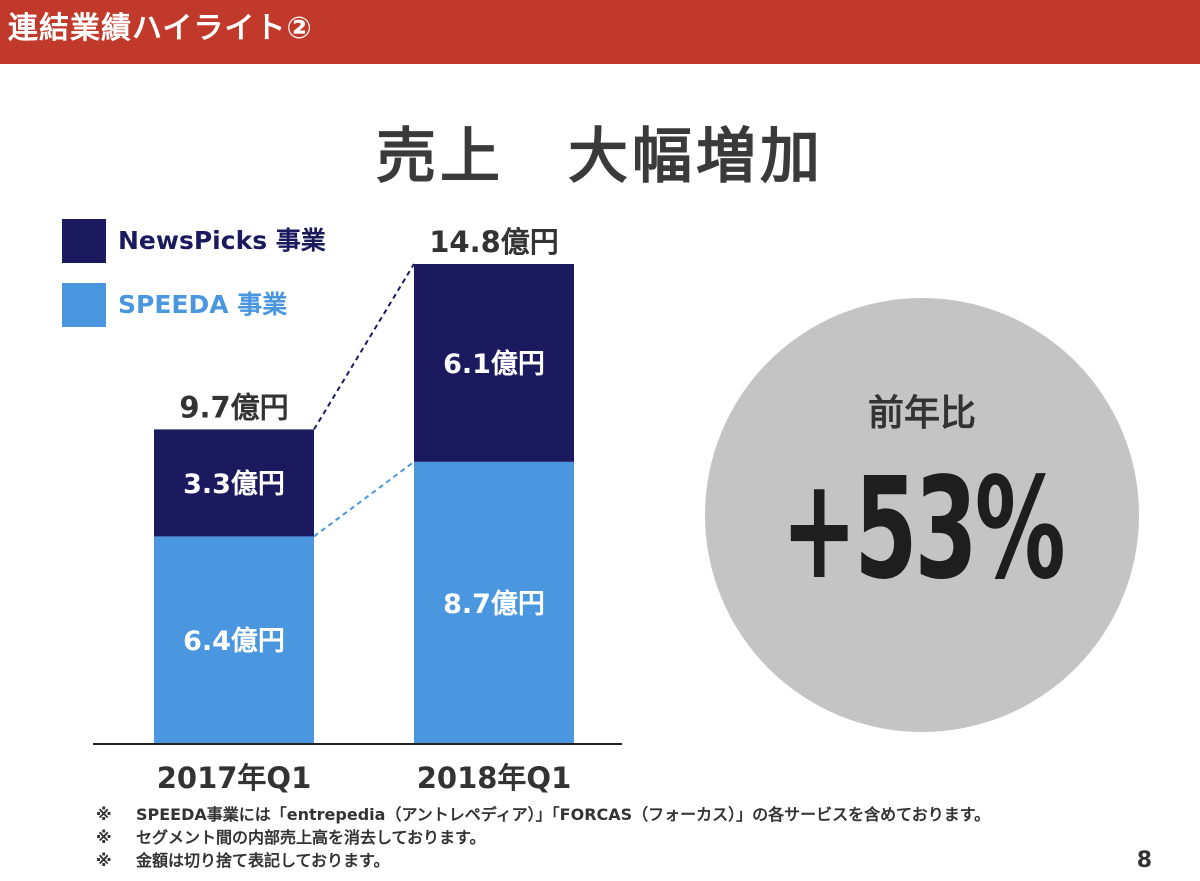 This screenshot has height=881, width=1200. I want to click on total-label: 14.8億円, so click(494, 242).